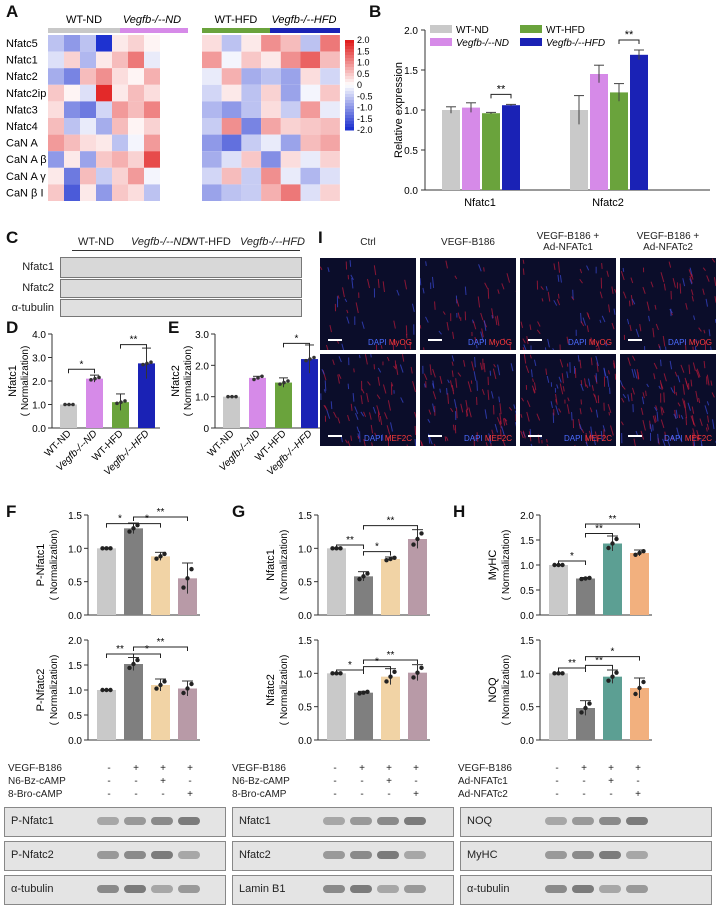 The width and height of the screenshot is (720, 913). What do you see at coordinates (174, 327) in the screenshot?
I see `panel-label-e: E` at bounding box center [174, 327].